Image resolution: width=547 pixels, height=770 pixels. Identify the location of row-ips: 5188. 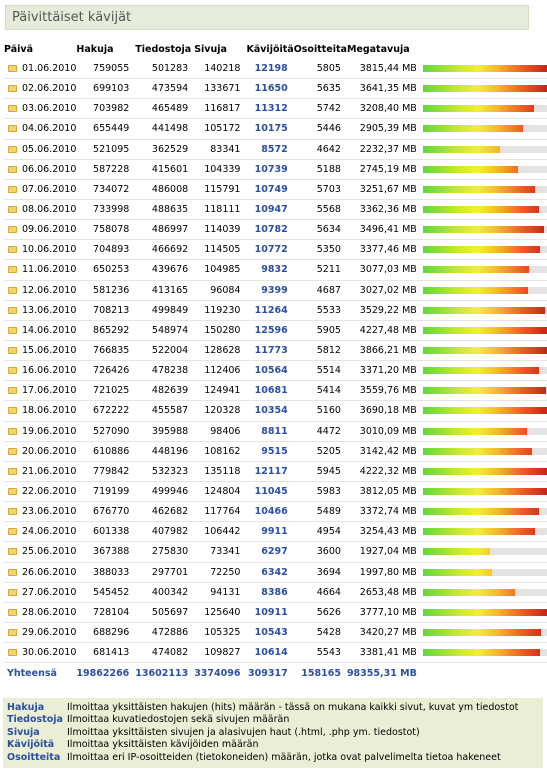
(320, 169).